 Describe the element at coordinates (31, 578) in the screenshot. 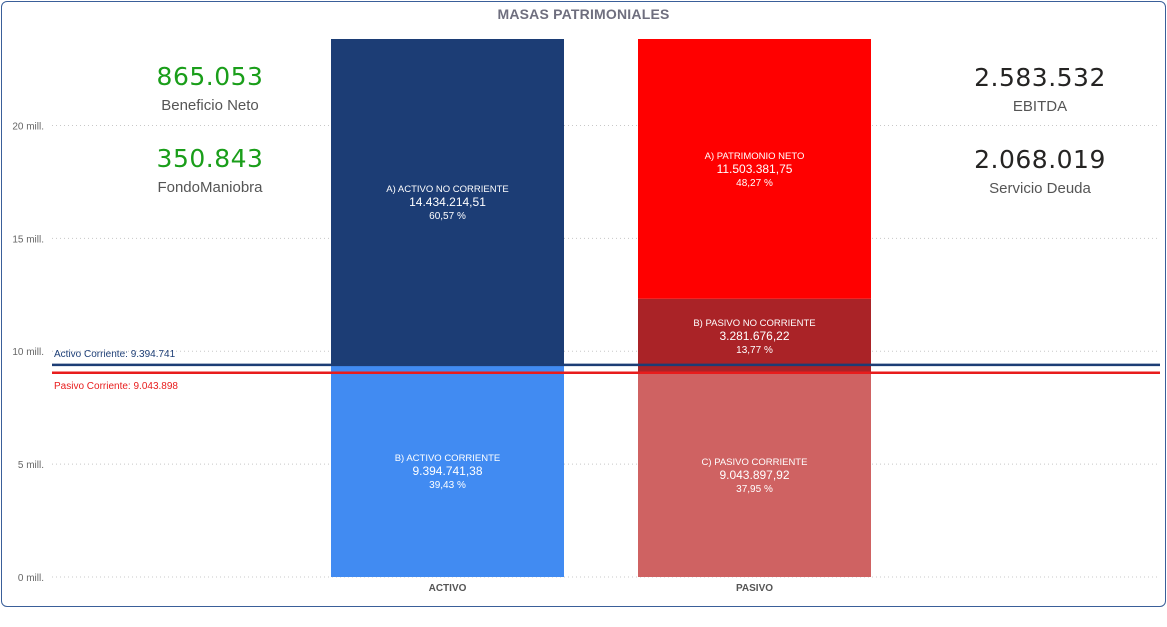

I see `y-tick-label-0: 0 mill.` at that location.